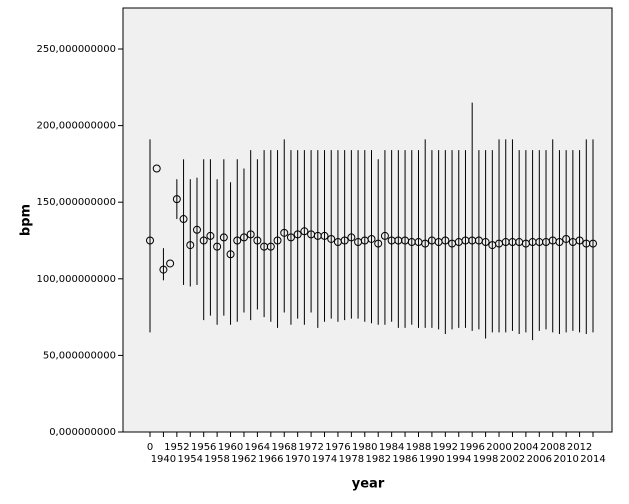 The width and height of the screenshot is (629, 504). Describe the element at coordinates (525, 447) in the screenshot. I see `x-tick-label: 2004` at that location.